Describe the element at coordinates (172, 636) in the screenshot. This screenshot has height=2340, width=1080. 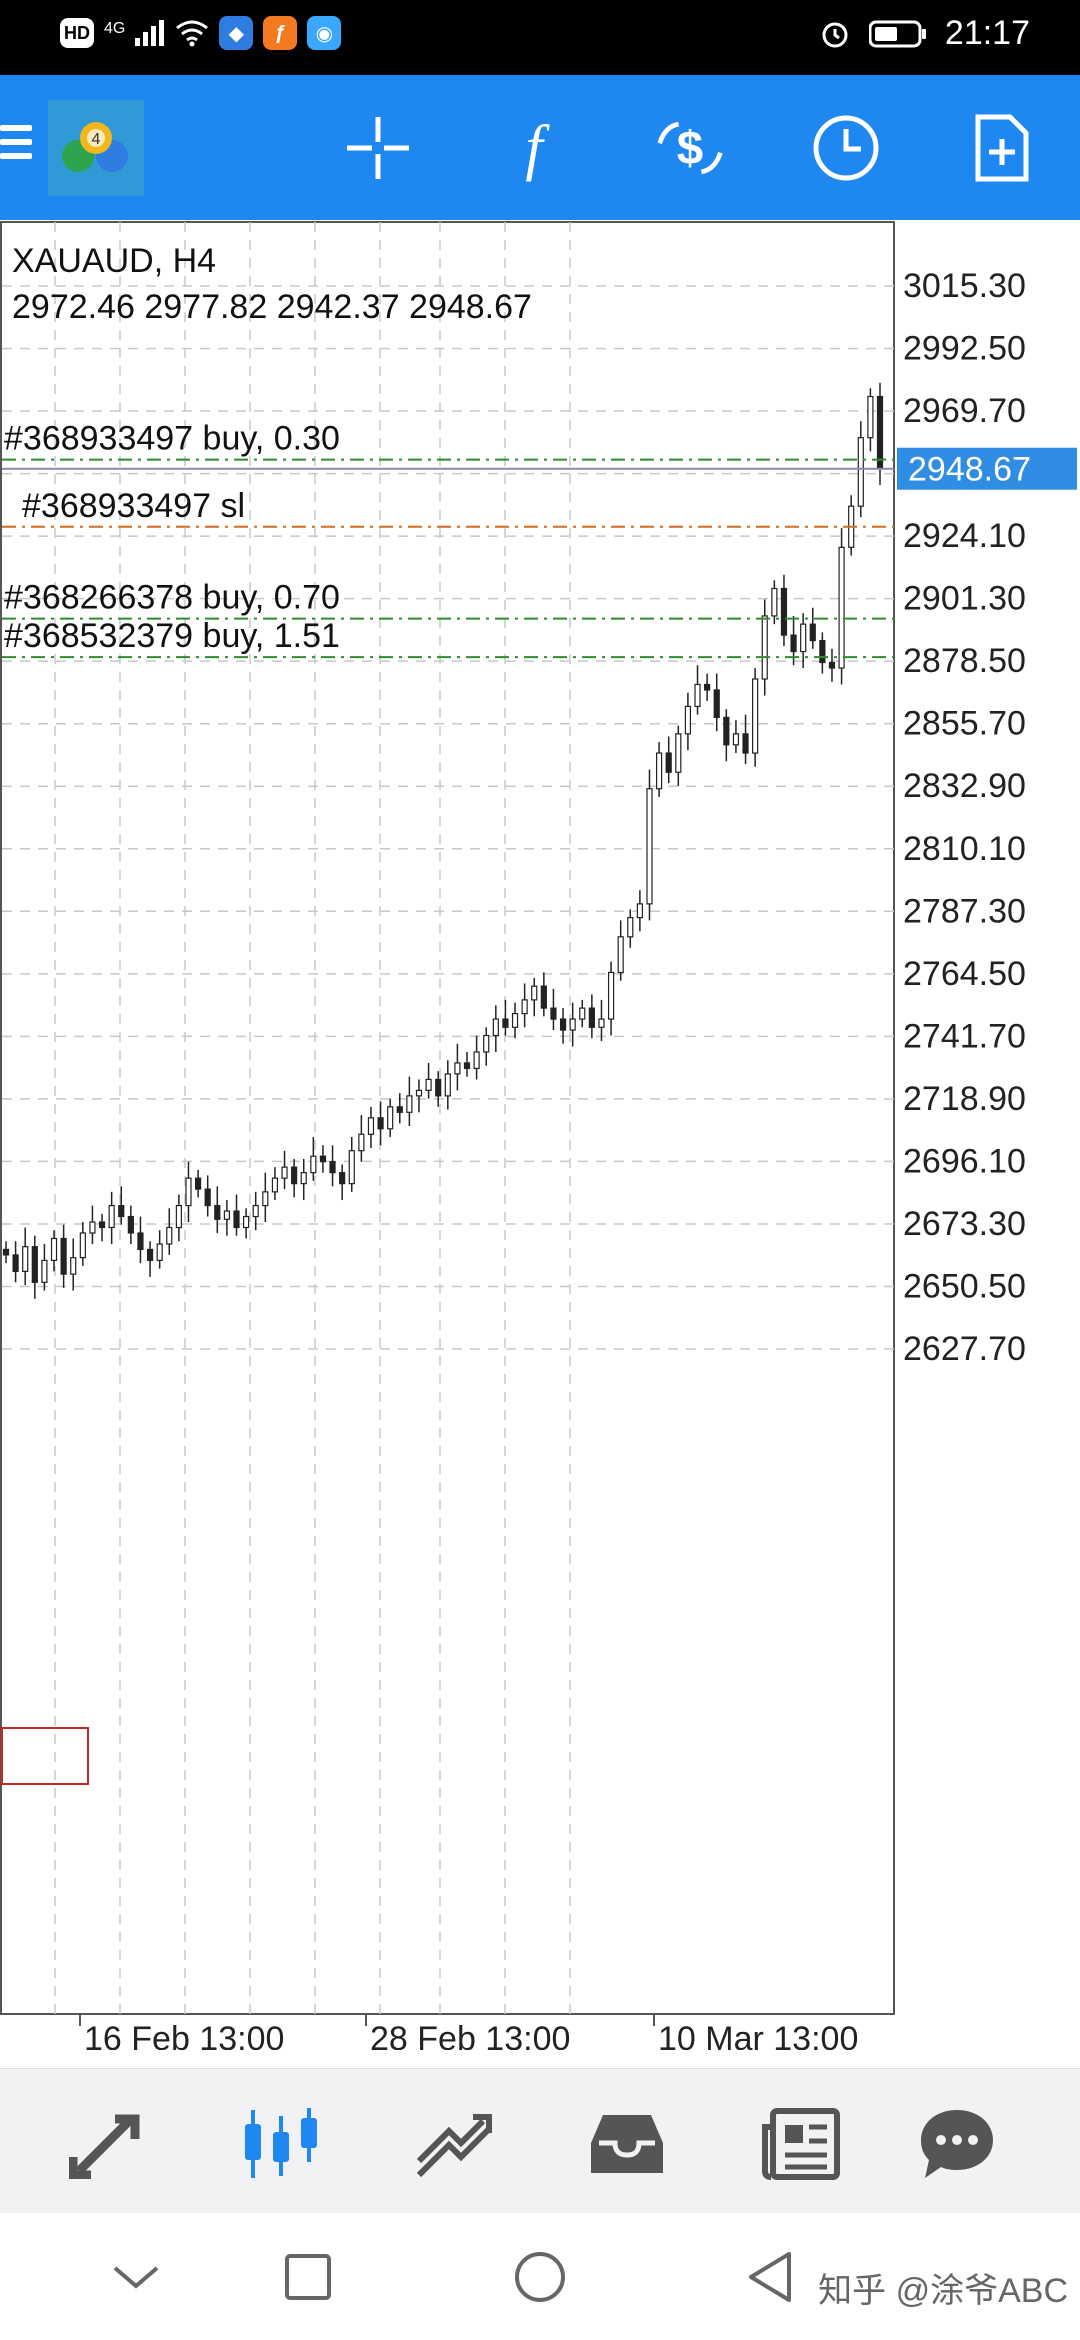
I see `order-label: #368532379 buy, 1.51` at that location.